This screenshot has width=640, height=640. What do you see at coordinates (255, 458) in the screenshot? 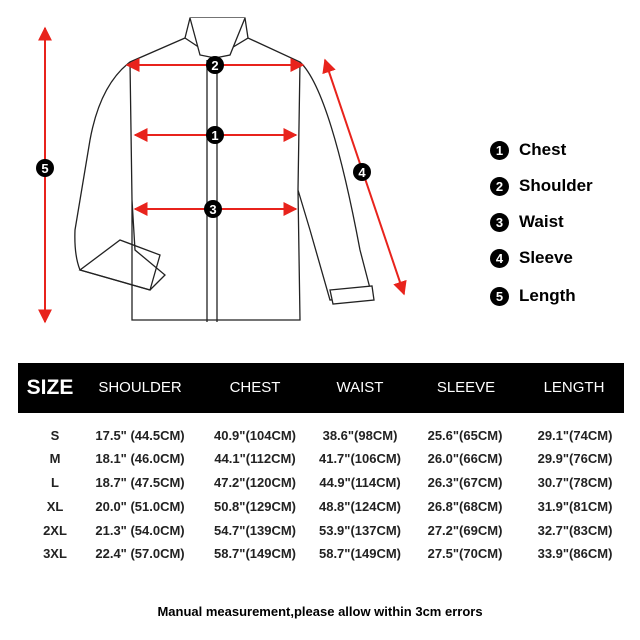
I see `measurement-cell: 44.1"(112CM)` at bounding box center [255, 458].